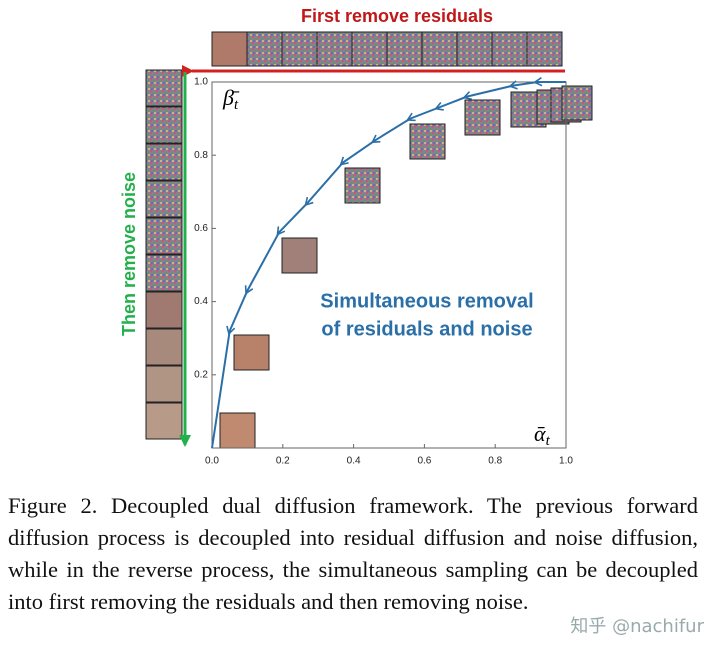  I want to click on y-axis-label: β̄t, so click(231, 99).